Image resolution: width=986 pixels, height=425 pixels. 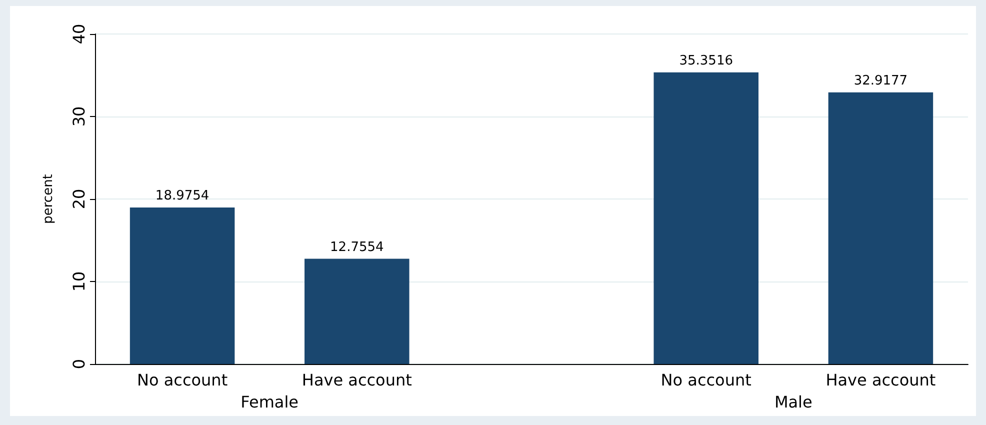 What do you see at coordinates (793, 402) in the screenshot?
I see `text: Male` at bounding box center [793, 402].